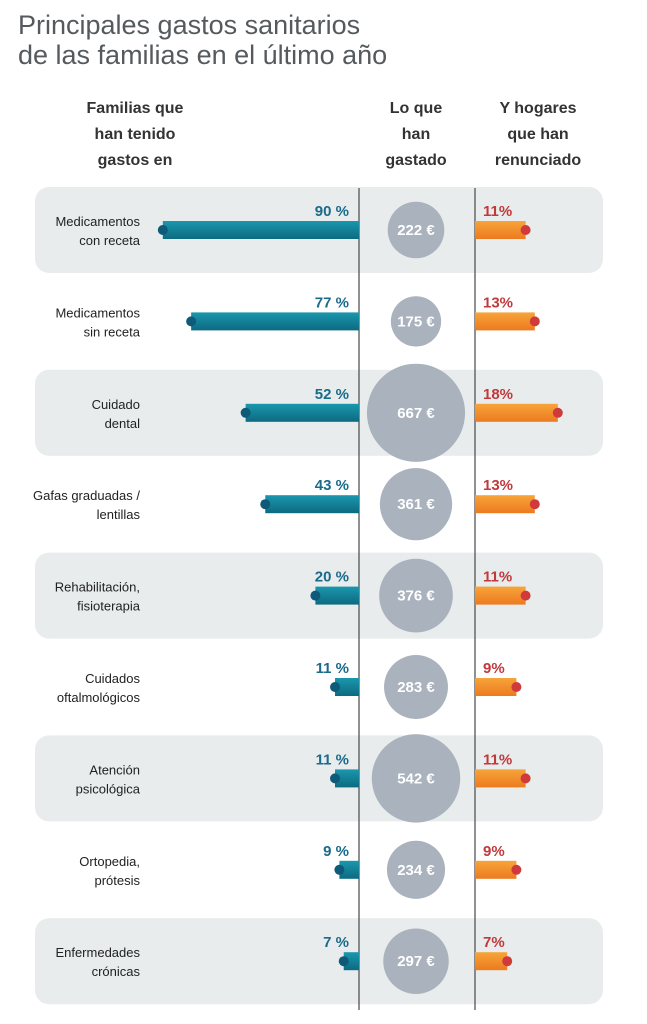  I want to click on families-value-label: 43 %, so click(332, 485).